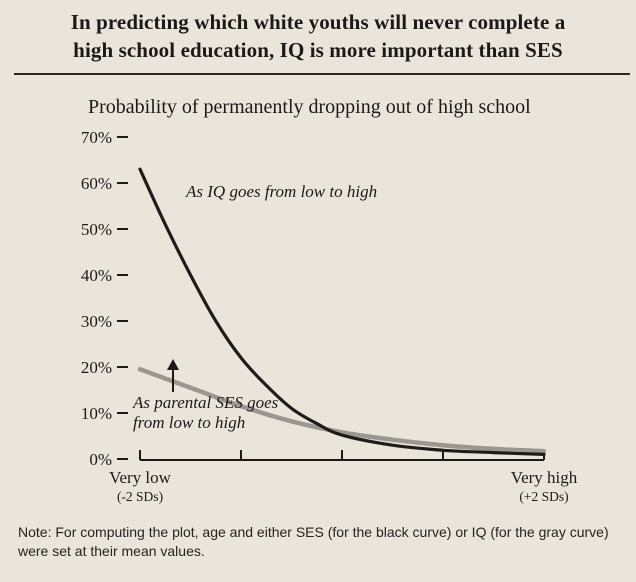 This screenshot has height=582, width=636. What do you see at coordinates (189, 422) in the screenshot?
I see `annotation-ses-line2: from low to high` at bounding box center [189, 422].